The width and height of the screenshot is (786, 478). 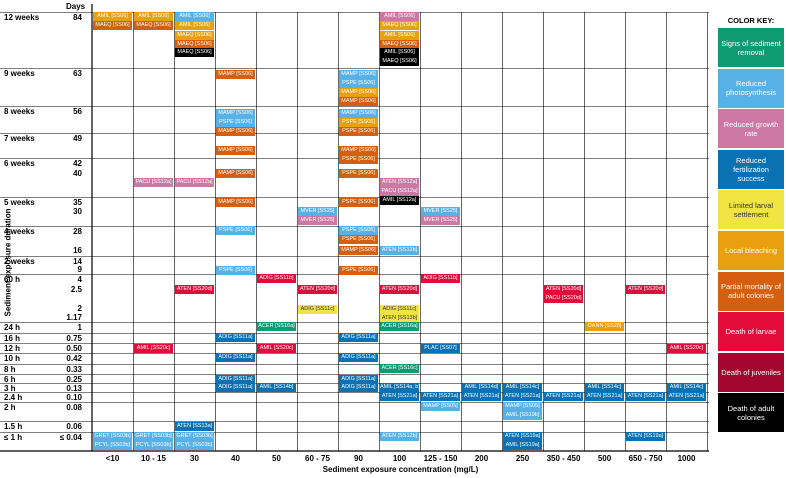 What do you see at coordinates (13, 437) in the screenshot?
I see `row-period-label: ≤ 1 h` at bounding box center [13, 437].